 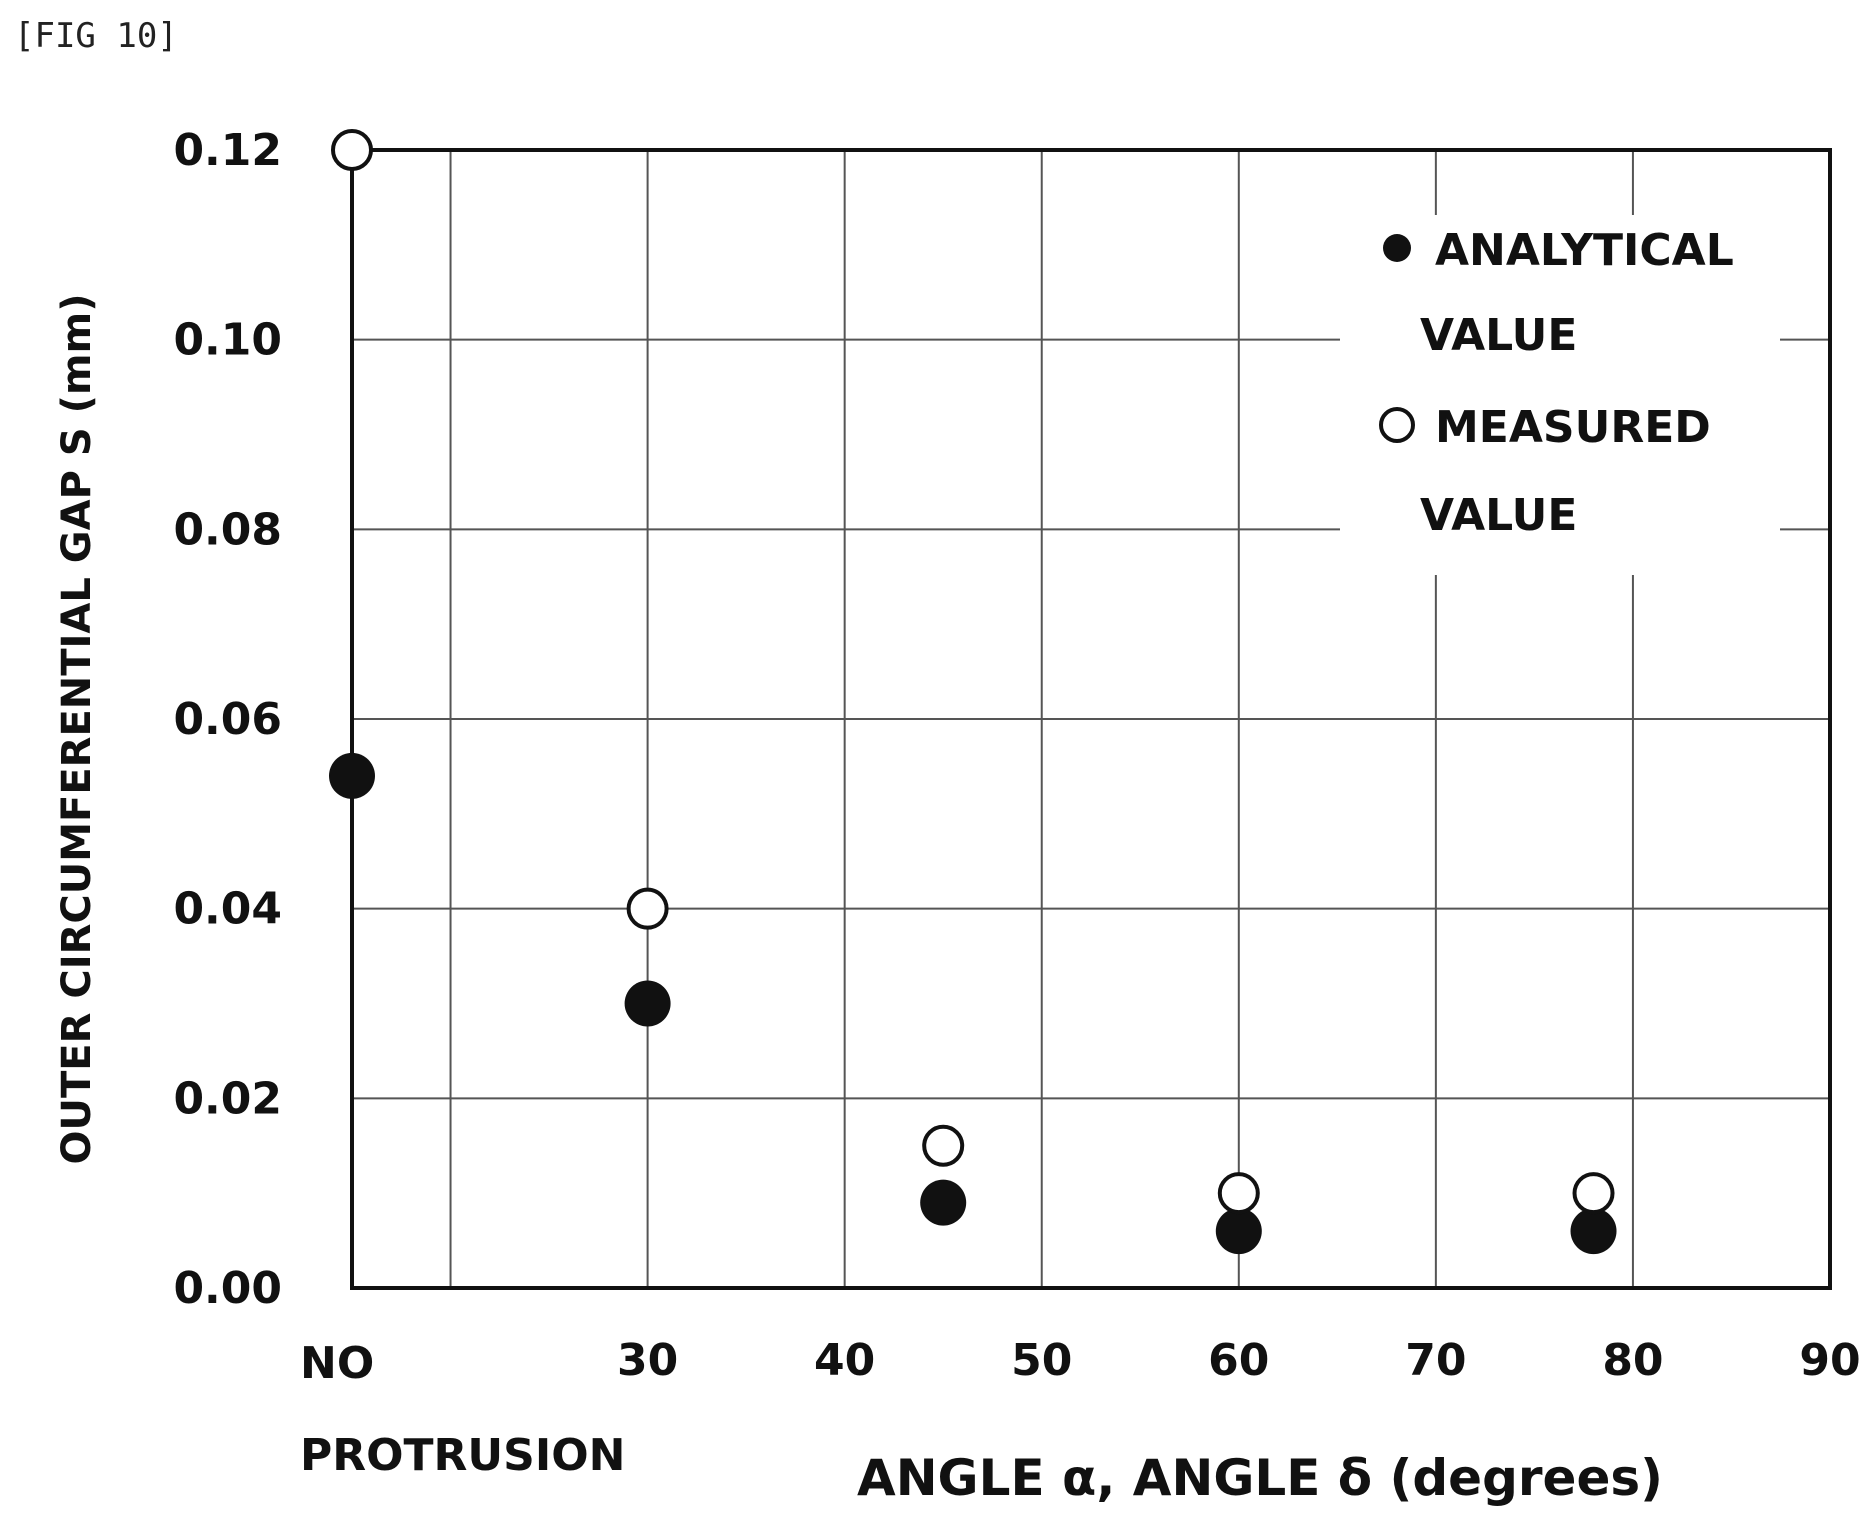 I want to click on x-axis-title: ANGLE α, ANGLE δ (degrees), so click(x=1260, y=1478).